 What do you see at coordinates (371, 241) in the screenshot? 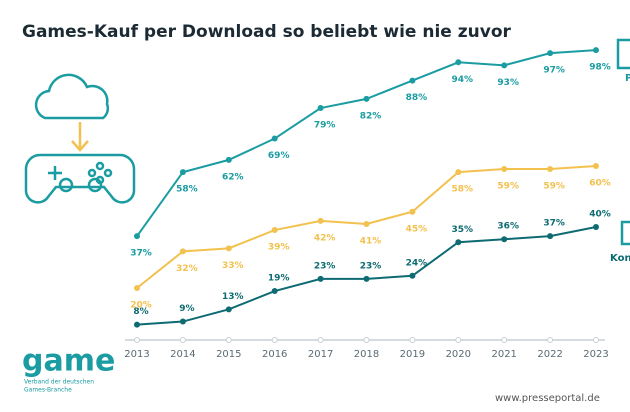
I see `value-label: 41%` at bounding box center [371, 241].